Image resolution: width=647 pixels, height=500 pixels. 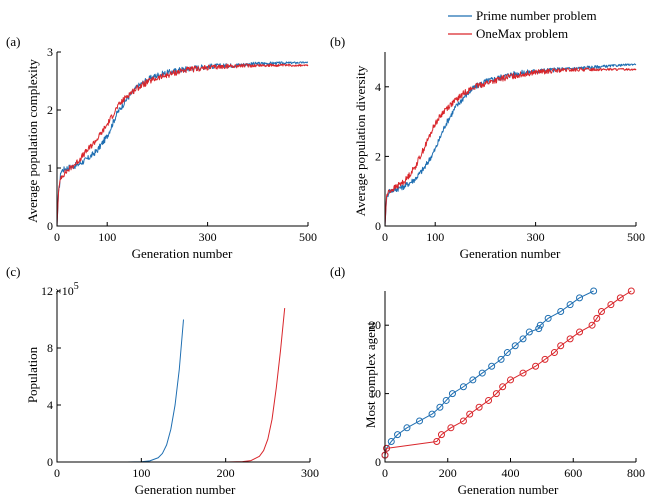 I want to click on y-axis-label-a: Average population complexity, so click(x=32, y=141).